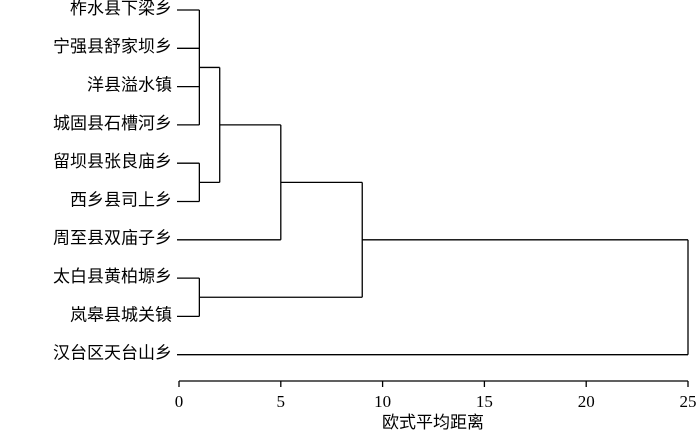  Describe the element at coordinates (281, 401) in the screenshot. I see `x-tick-label: 5` at that location.